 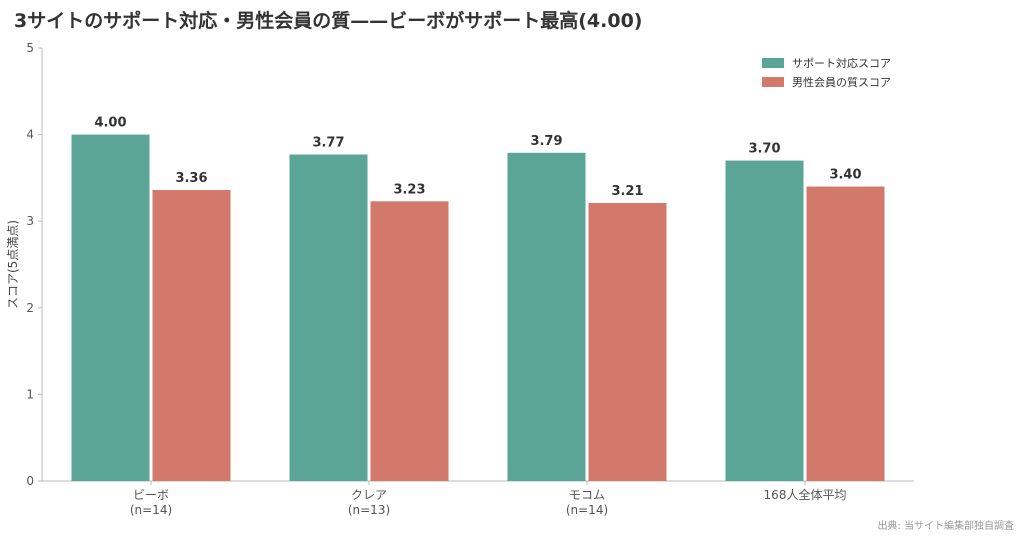 I want to click on data-label: 3.21, so click(x=627, y=191).